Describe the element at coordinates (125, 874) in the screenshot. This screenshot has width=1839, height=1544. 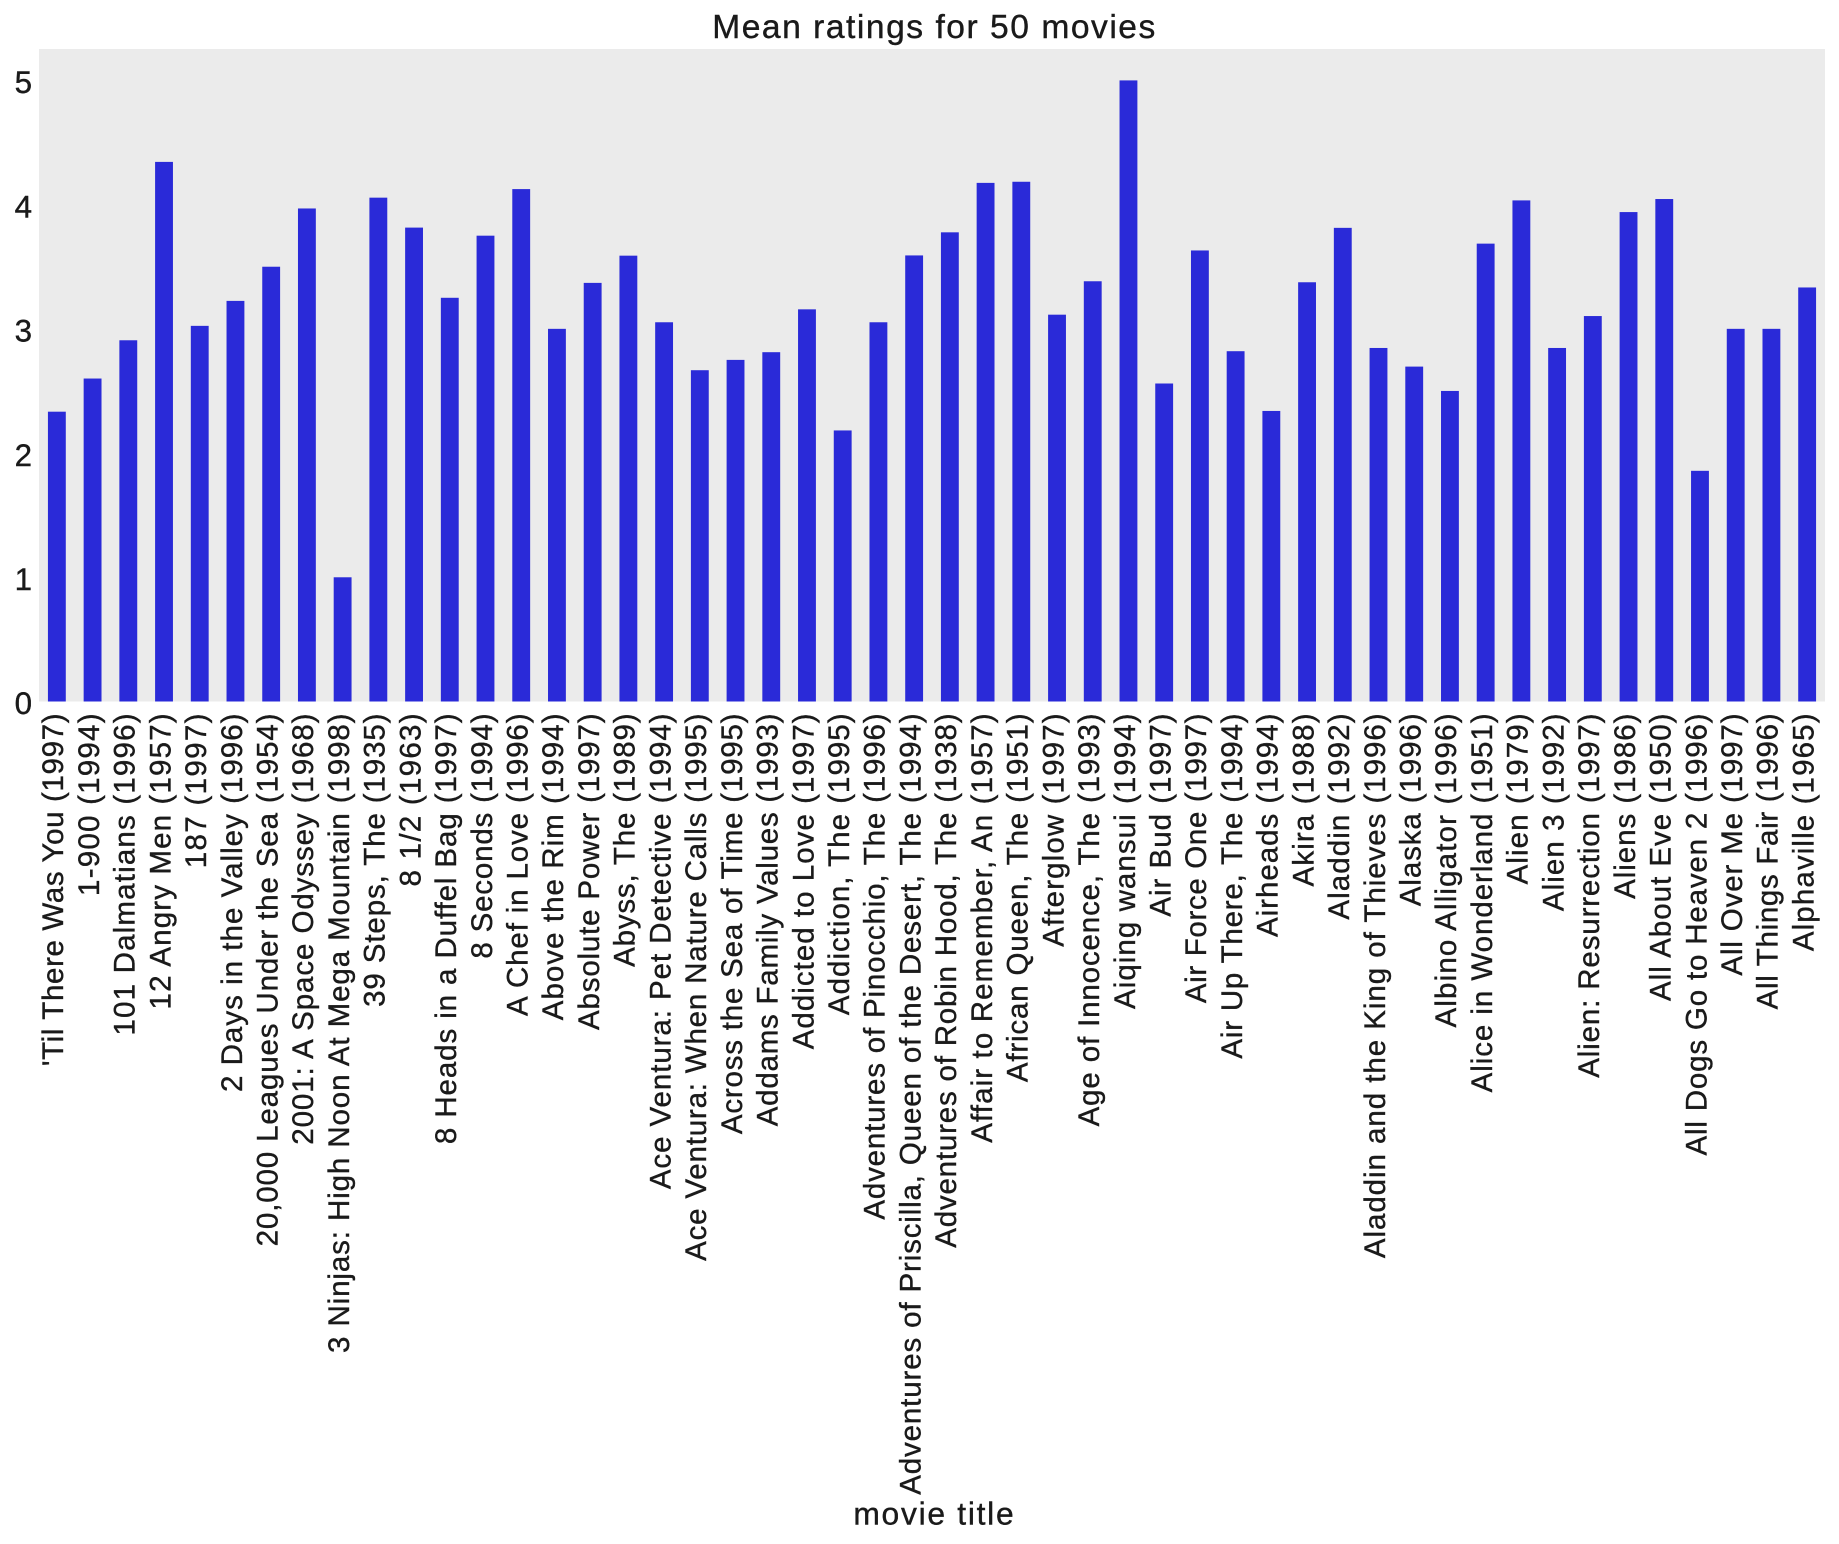
I see `svg-text: 101 Dalmatians (1996)` at that location.